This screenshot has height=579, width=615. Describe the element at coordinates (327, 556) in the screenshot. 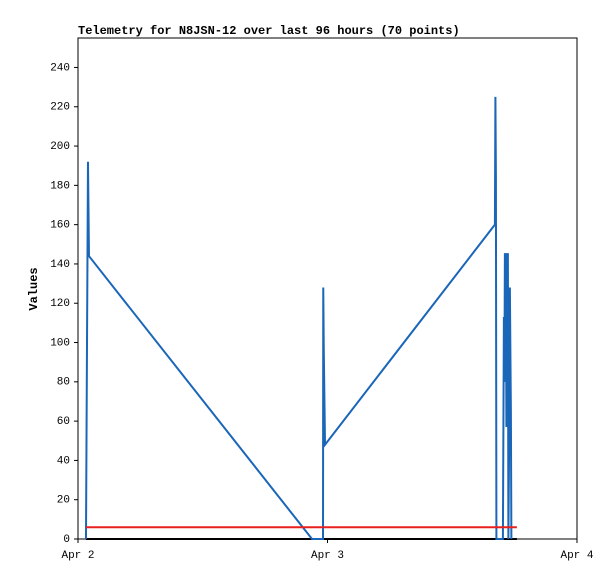

I see `x-tick-label: Apr 3` at that location.